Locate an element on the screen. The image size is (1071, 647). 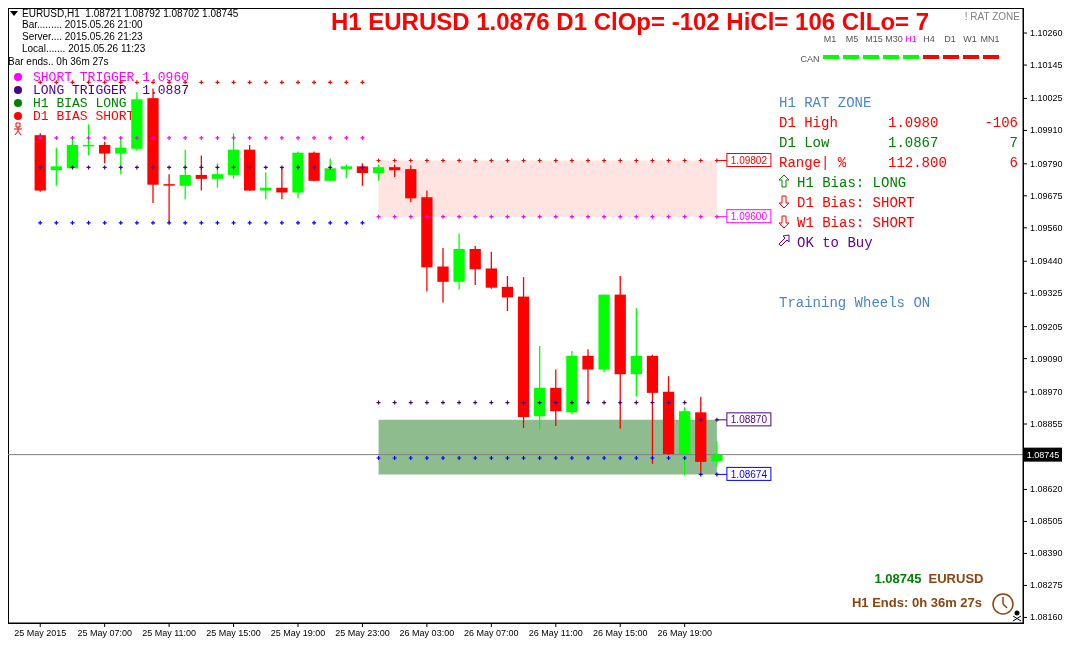
annotation: 1.08745 is located at coordinates (898, 578).